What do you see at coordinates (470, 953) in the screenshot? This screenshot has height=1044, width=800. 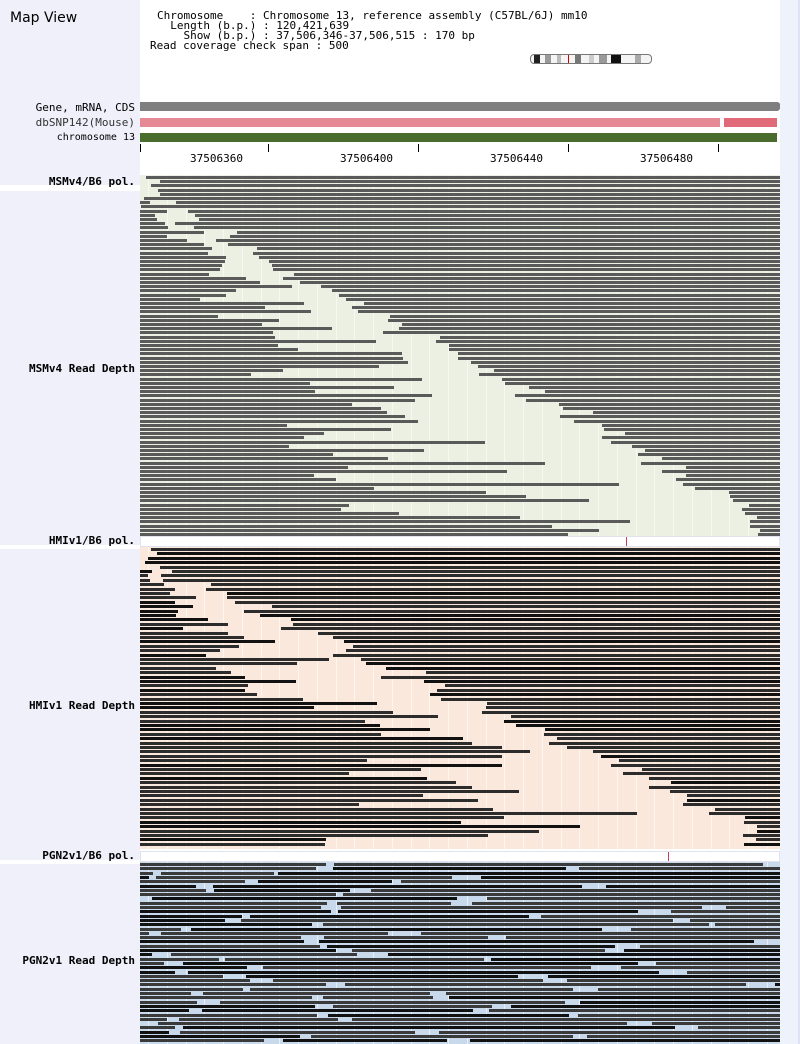 I see `pgn2v1-read-depth-lane` at bounding box center [470, 953].